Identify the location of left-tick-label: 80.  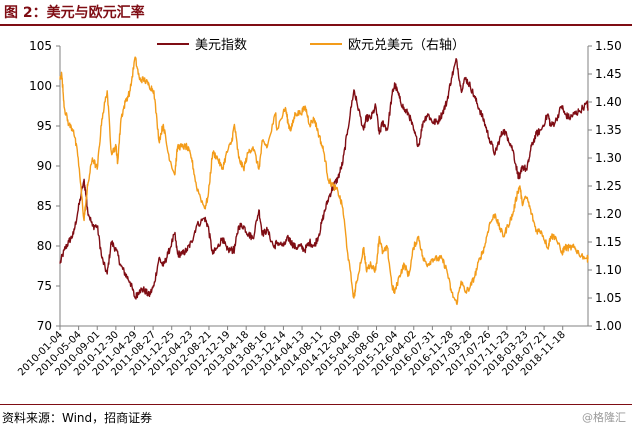
(44, 246).